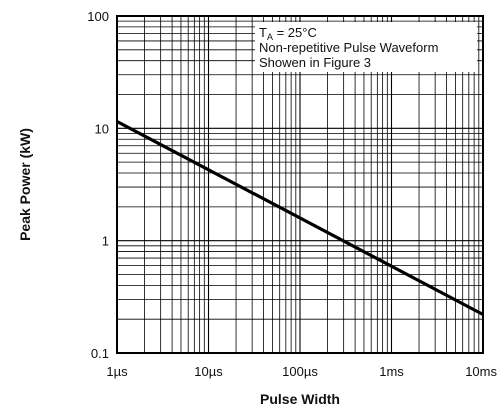 The height and width of the screenshot is (412, 502). What do you see at coordinates (98, 185) in the screenshot?
I see `y-tick-labels: 0.1 1 10 100` at bounding box center [98, 185].